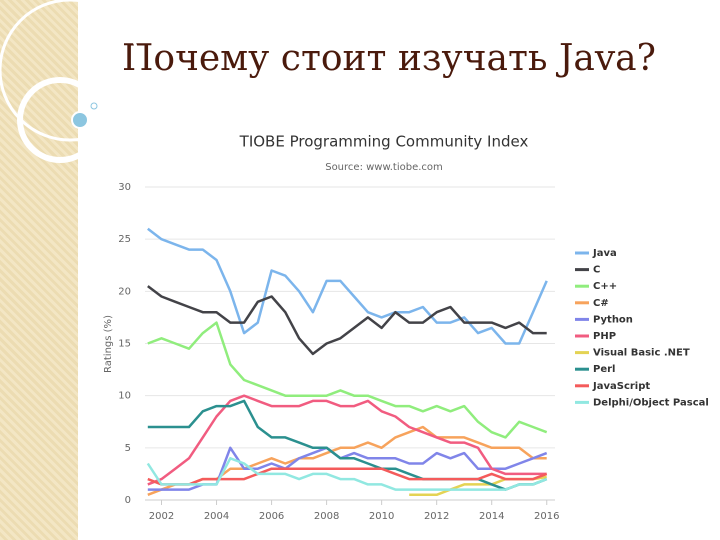 The image size is (720, 540). Describe the element at coordinates (161, 516) in the screenshot. I see `x-tick-label: 2002` at that location.